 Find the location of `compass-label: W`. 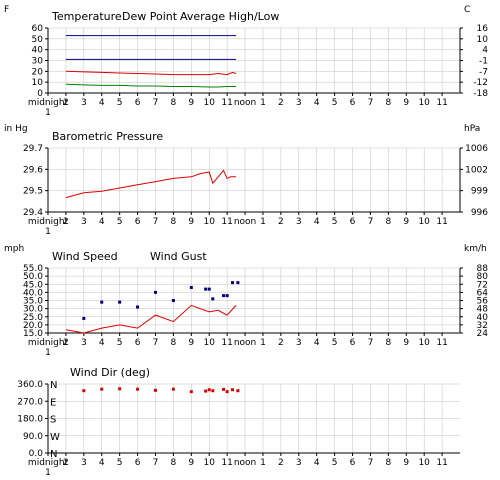

compass-label: W is located at coordinates (55, 437).